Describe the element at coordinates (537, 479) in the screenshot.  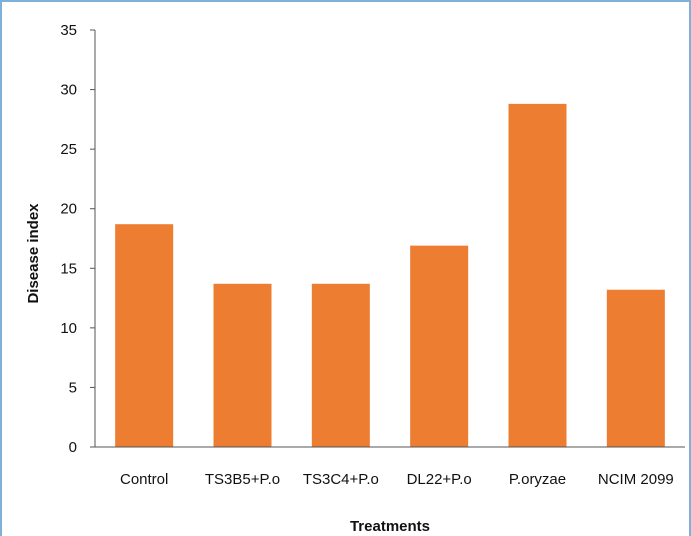
I see `x-tick-label: P.oryzae` at that location.